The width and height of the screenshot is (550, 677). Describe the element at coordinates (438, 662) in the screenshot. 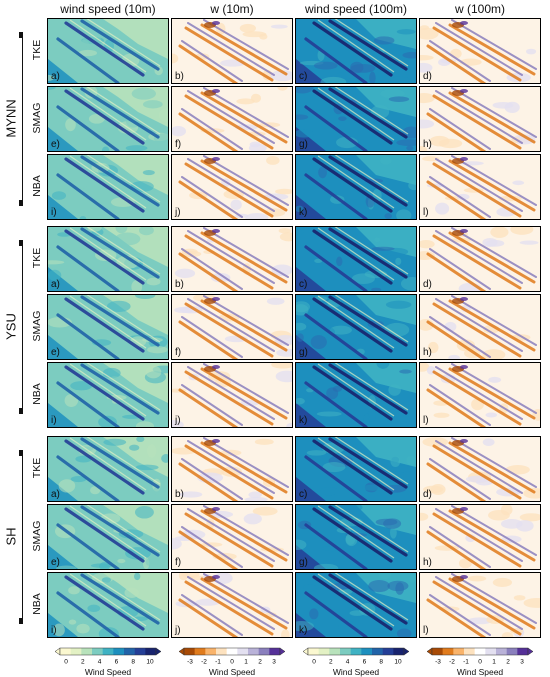

I see `colorbar-tick-label: -3` at that location.